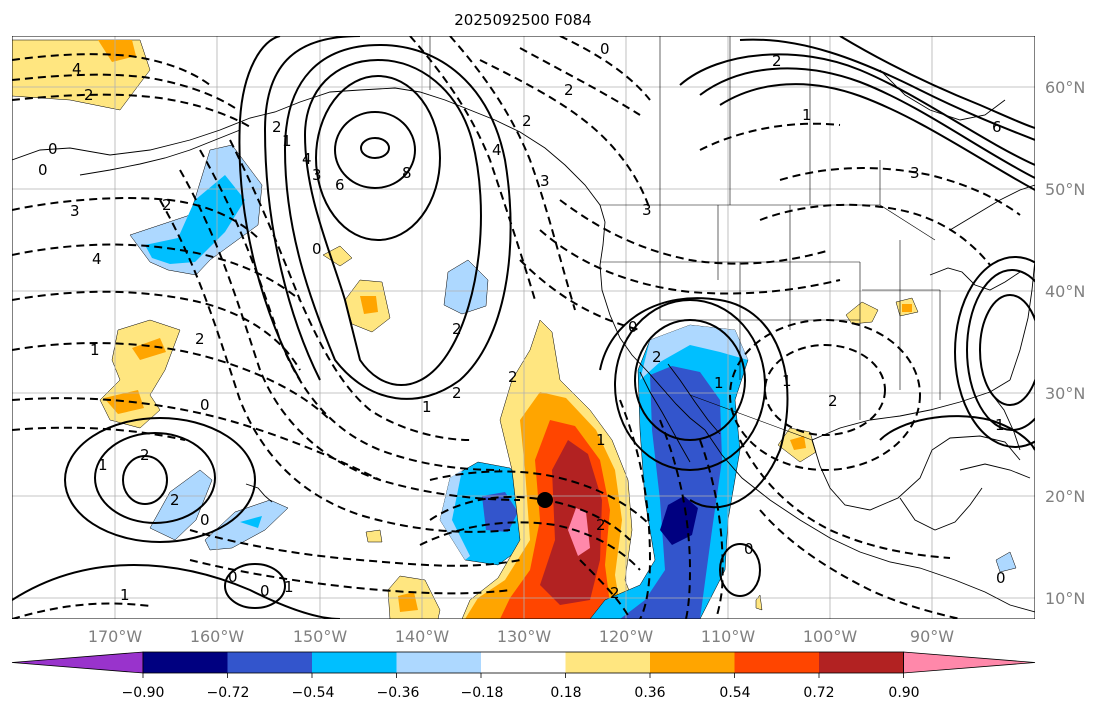 Image resolution: width=1105 pixels, height=712 pixels. I want to click on shade-negative-band-core, so click(679, 520).